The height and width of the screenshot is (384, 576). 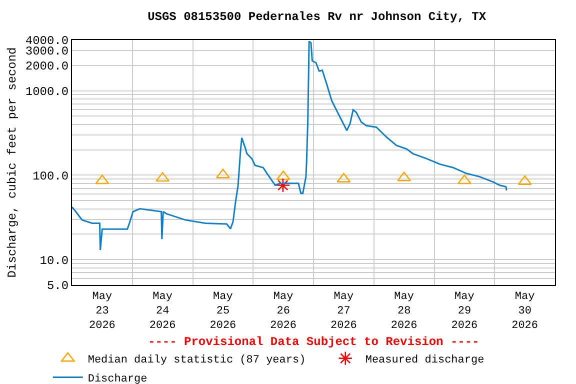 I want to click on x-tick-label: May 28 2026, so click(x=404, y=311).